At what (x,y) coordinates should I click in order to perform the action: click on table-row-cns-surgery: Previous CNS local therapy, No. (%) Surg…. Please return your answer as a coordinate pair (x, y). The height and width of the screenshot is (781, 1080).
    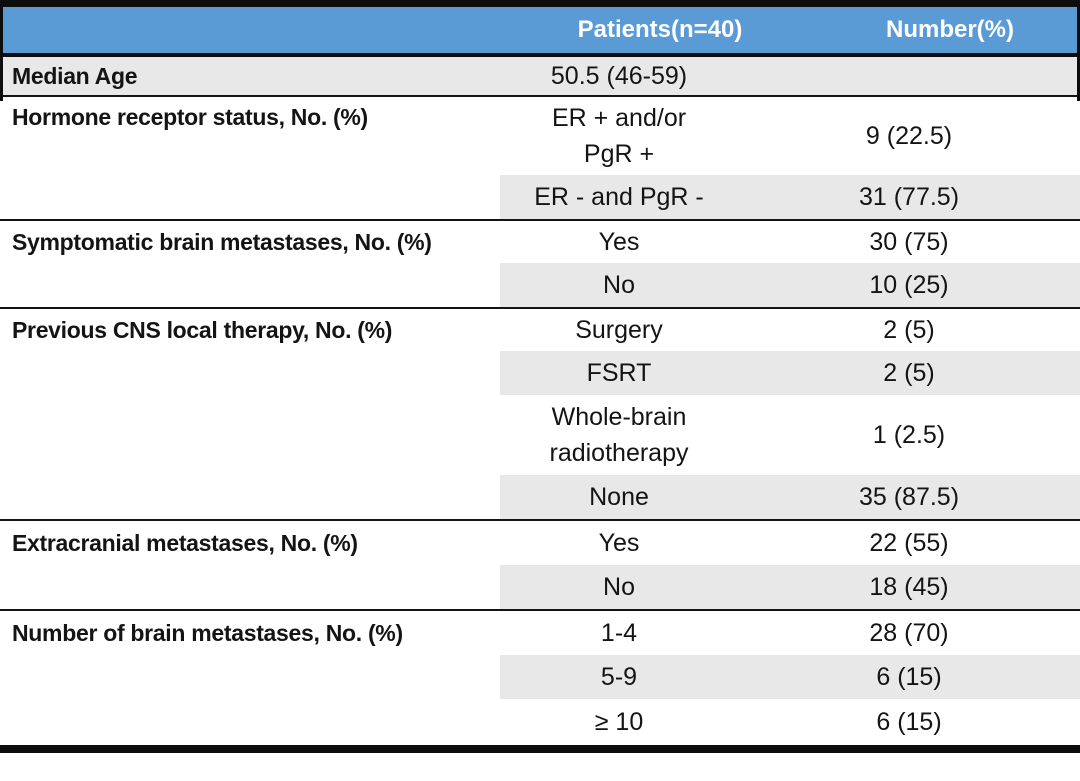
    Looking at the image, I should click on (540, 329).